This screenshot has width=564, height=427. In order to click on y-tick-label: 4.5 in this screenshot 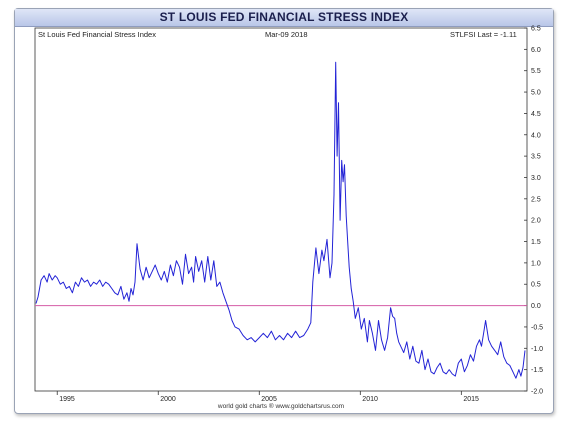, I will do `click(536, 114)`.